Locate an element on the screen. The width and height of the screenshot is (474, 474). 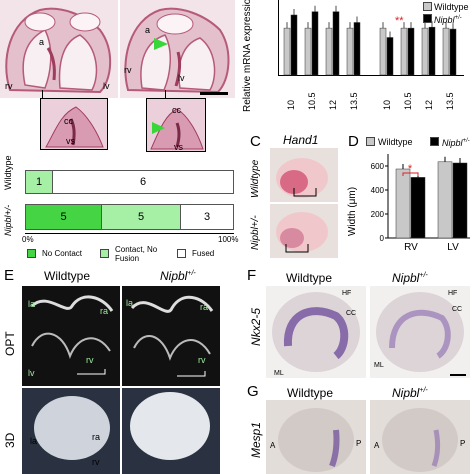
label-ml: ML is located at coordinates (379, 365).